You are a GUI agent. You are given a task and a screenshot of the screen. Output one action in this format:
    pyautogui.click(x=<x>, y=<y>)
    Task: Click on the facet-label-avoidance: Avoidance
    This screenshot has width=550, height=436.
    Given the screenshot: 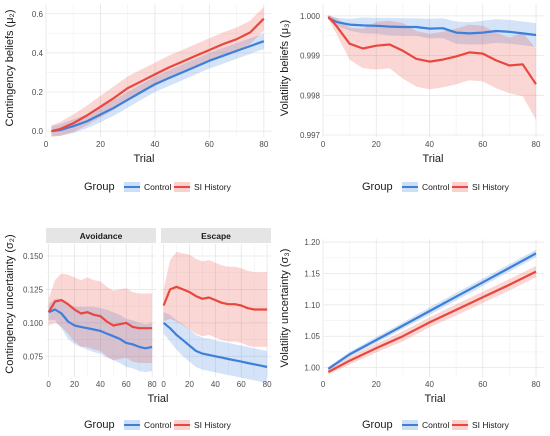 What is the action you would take?
    pyautogui.click(x=101, y=236)
    